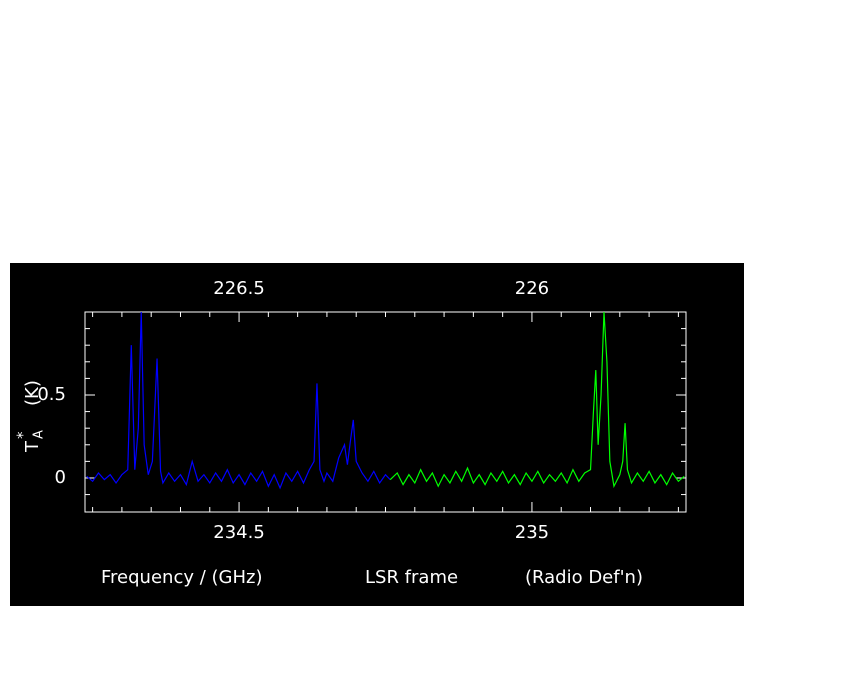  What do you see at coordinates (32, 446) in the screenshot?
I see `y-label-main: T` at bounding box center [32, 446].